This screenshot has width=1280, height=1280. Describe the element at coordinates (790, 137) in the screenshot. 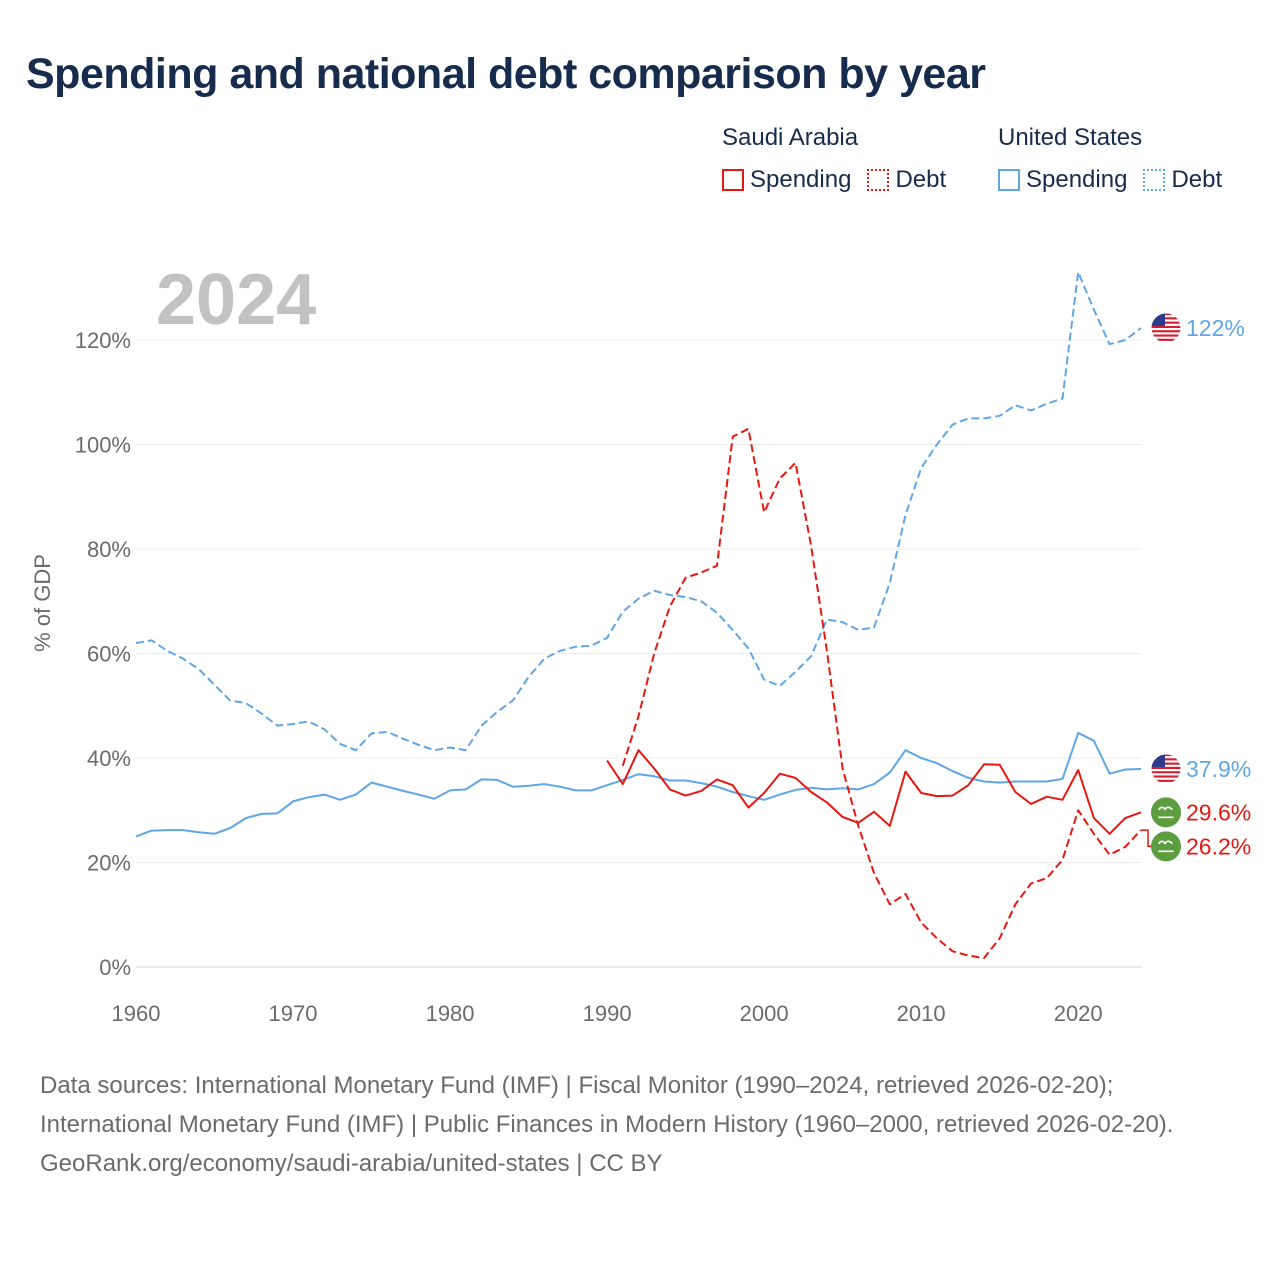

I see `legend-group-title: Saudi Arabia` at that location.